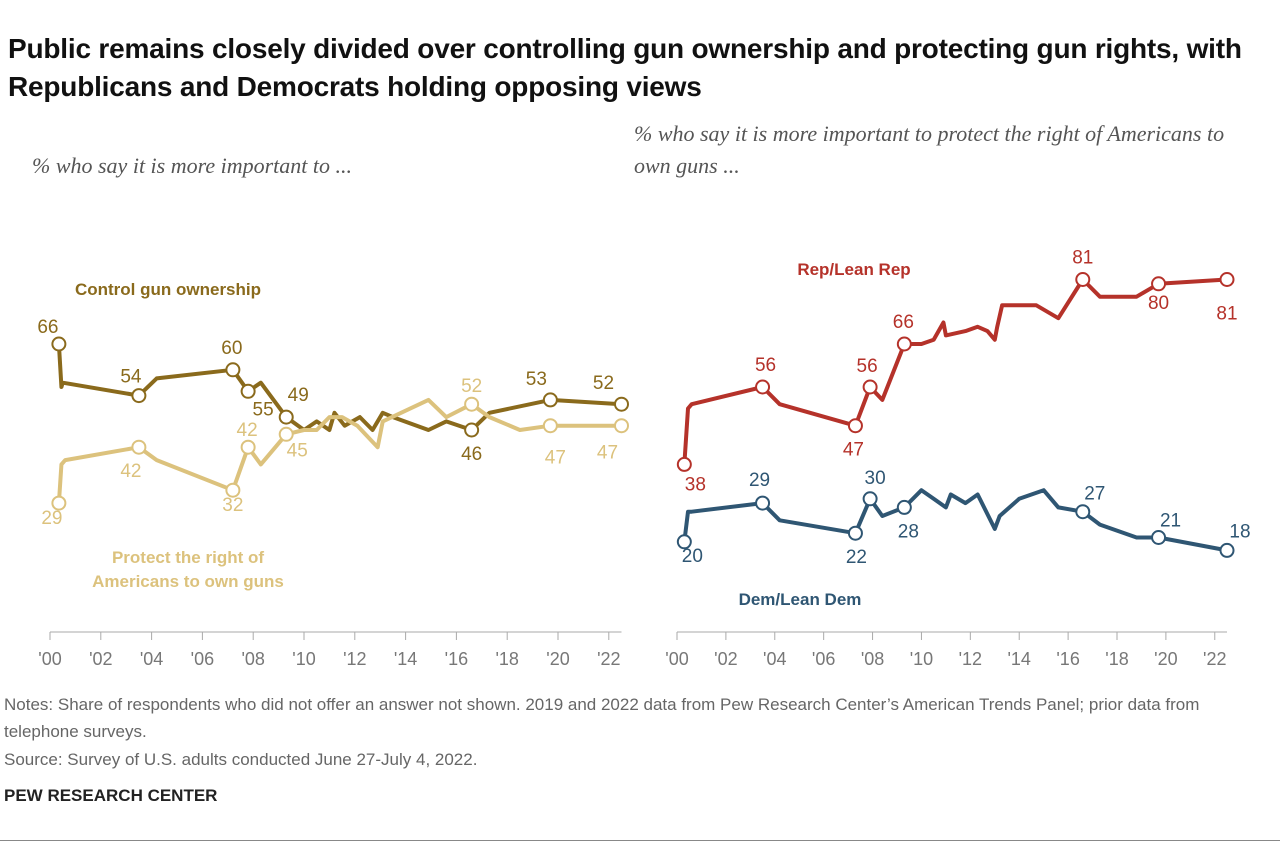  I want to click on footer: PEW RESEARCH CENTER, so click(111, 795).